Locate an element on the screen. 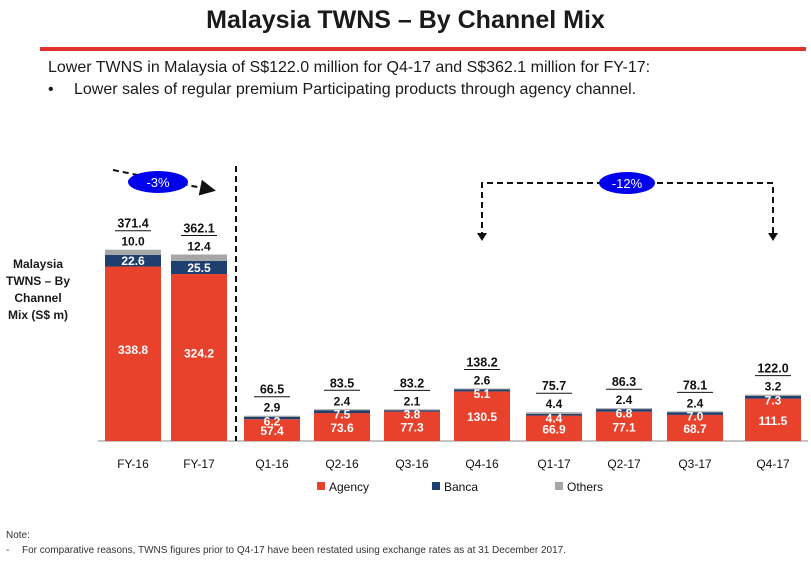 Image resolution: width=811 pixels, height=565 pixels. label-agency-Q2-17: 77.1 is located at coordinates (624, 427).